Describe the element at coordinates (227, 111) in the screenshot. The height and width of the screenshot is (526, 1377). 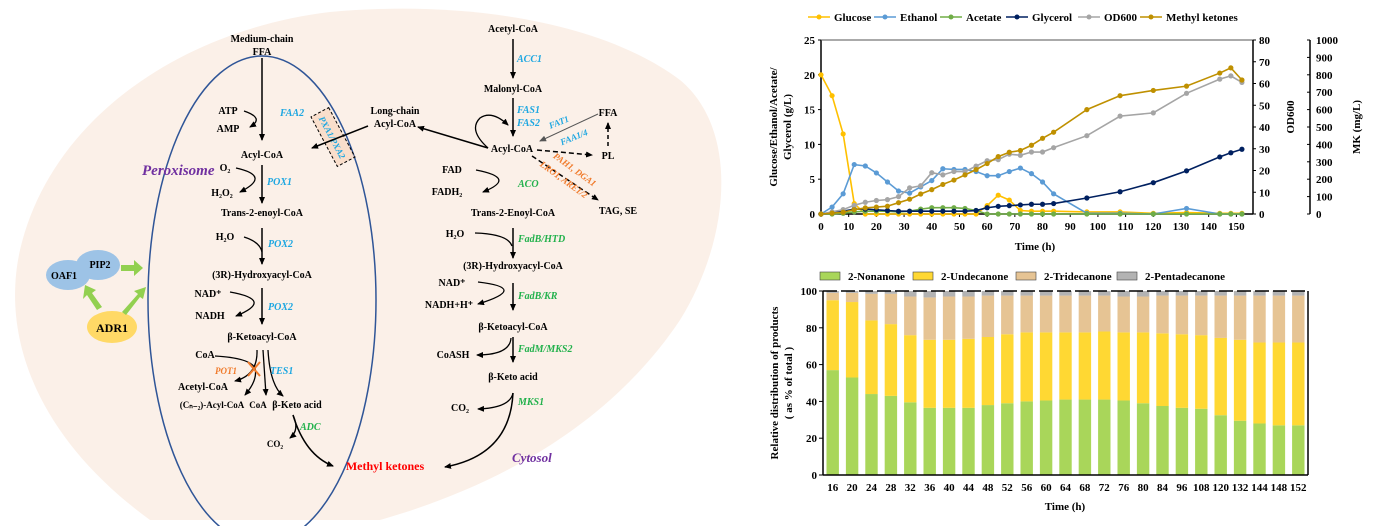
I see `atp-label: ATP` at that location.